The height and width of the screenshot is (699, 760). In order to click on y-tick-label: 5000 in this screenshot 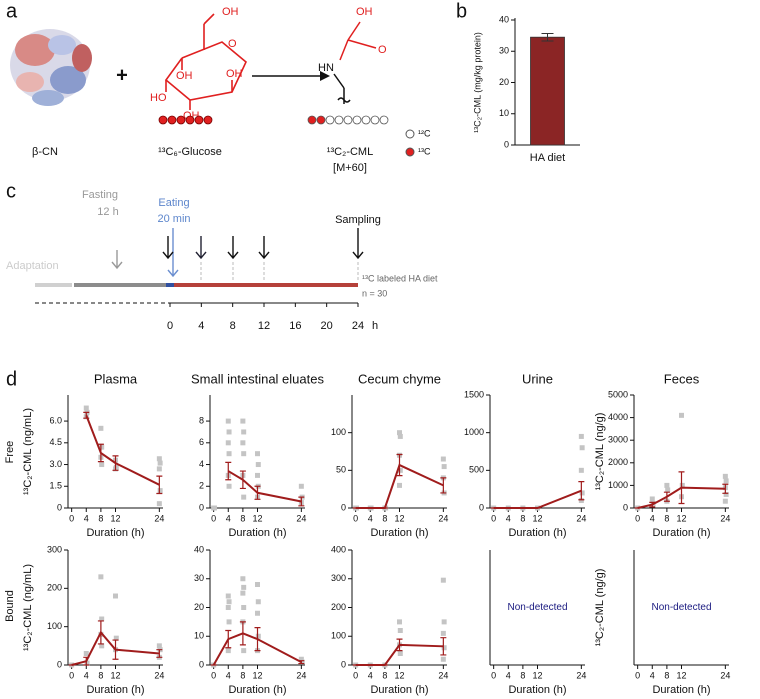, I will do `click(618, 394)`.